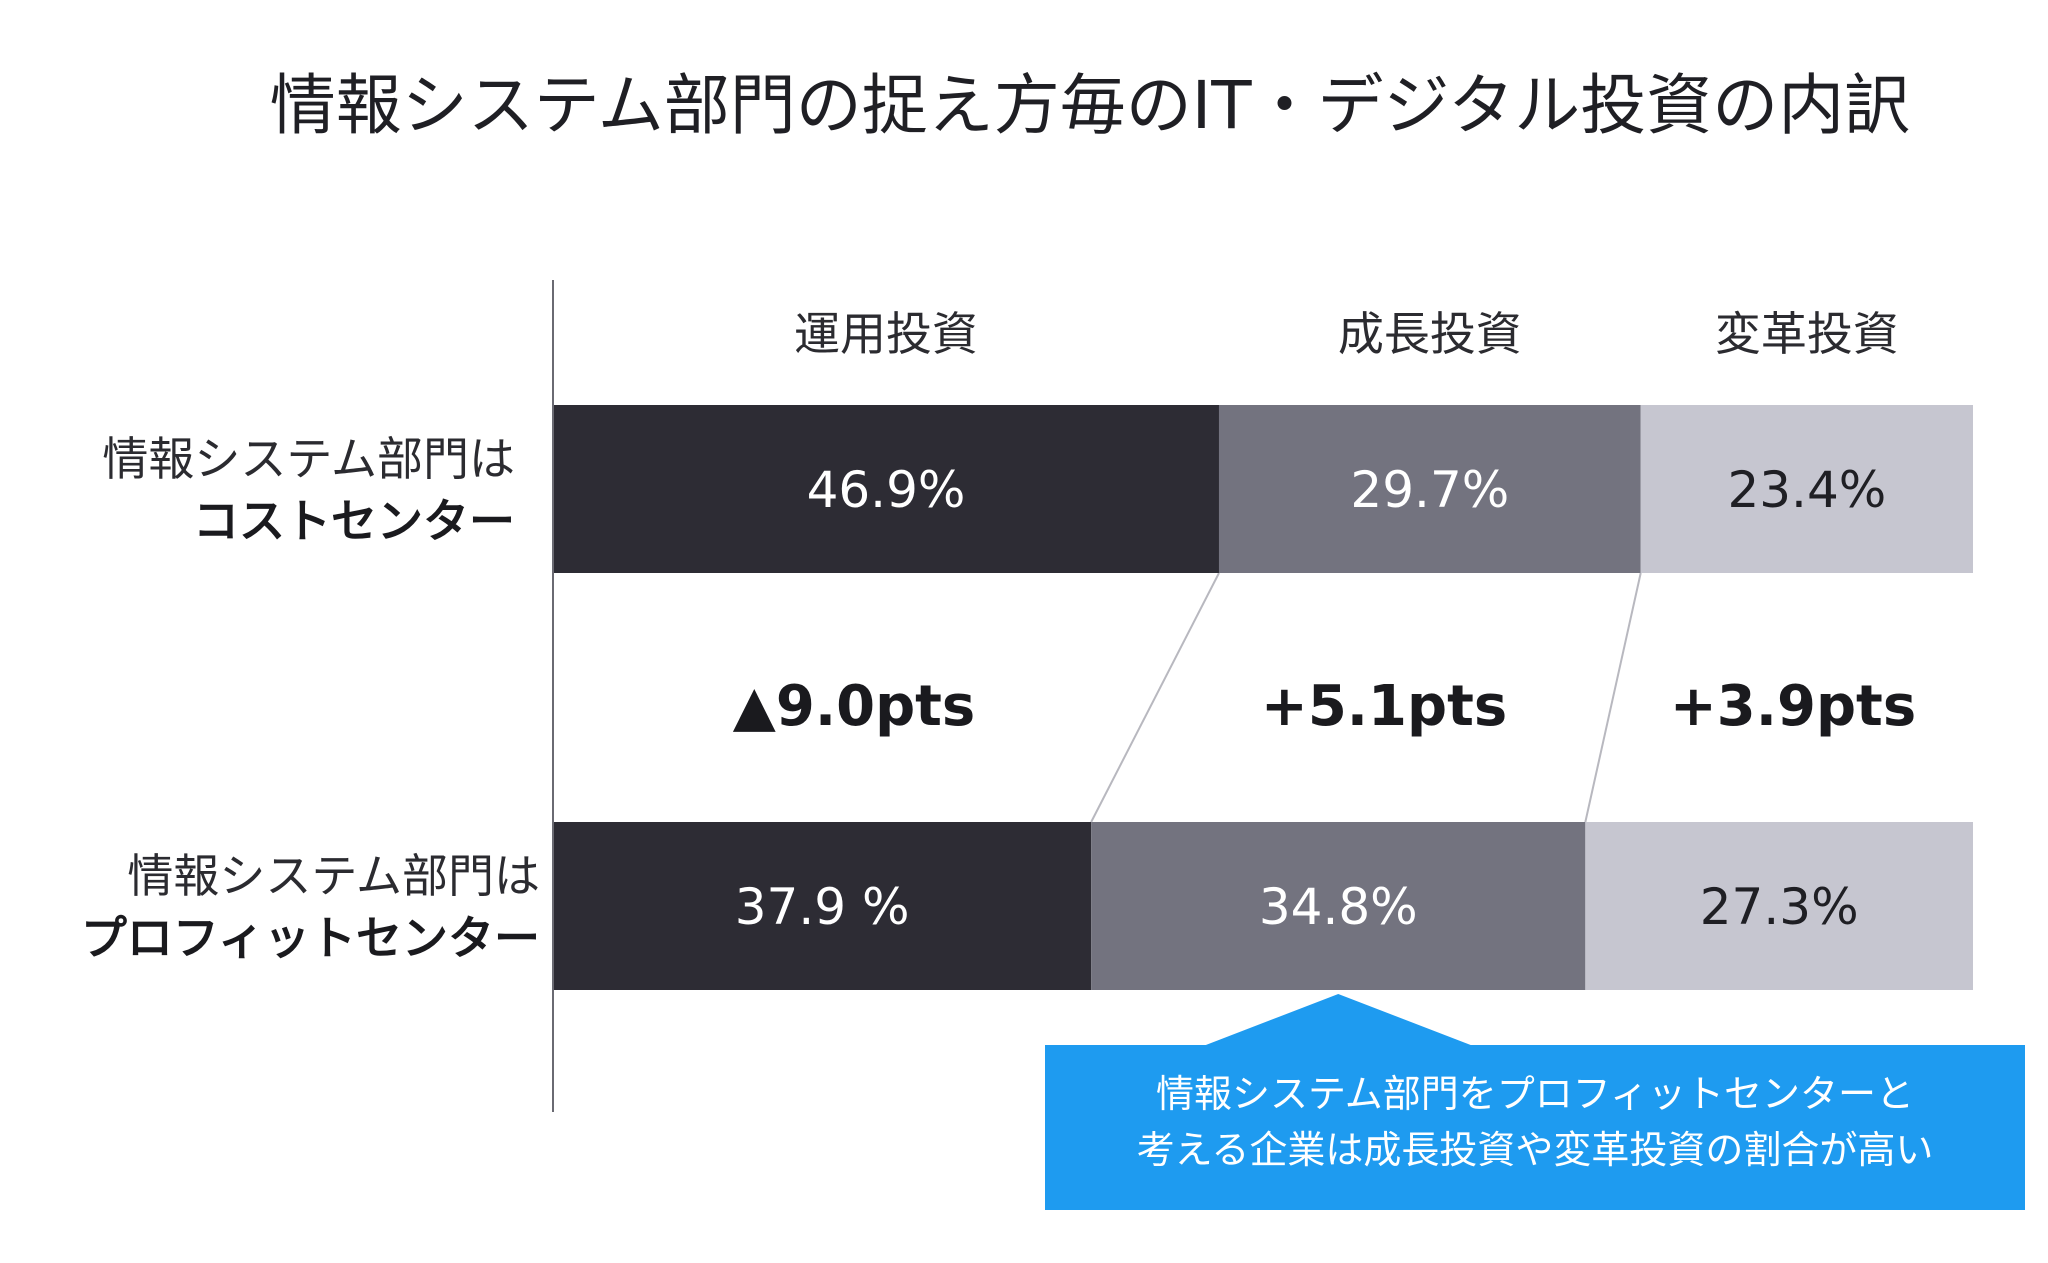 The image size is (2048, 1263). I want to click on bar-value-label: 34.8%, so click(1338, 907).